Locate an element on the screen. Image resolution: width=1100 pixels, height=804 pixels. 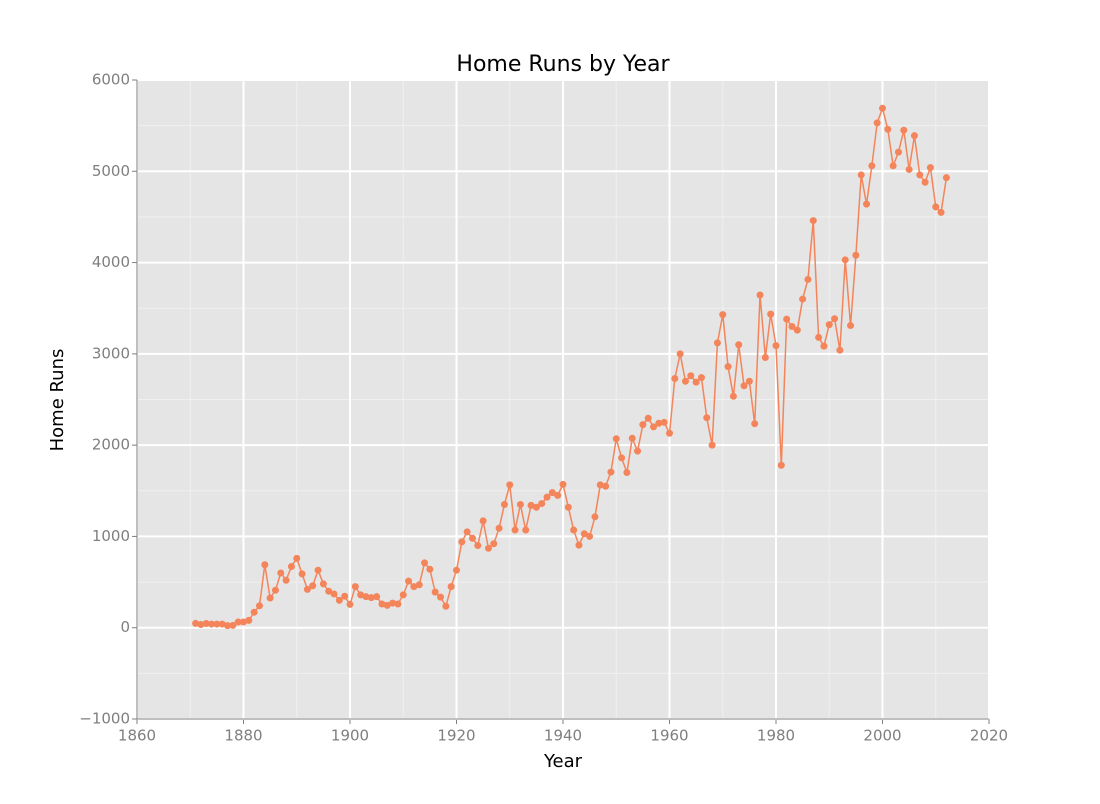
y-tick-label: 3000 is located at coordinates (111, 353).